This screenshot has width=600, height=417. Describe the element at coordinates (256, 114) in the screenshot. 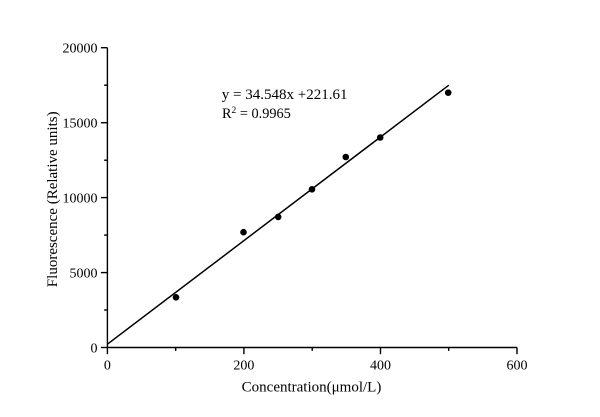

I see `svg-text: R2 = 0.9965` at that location.